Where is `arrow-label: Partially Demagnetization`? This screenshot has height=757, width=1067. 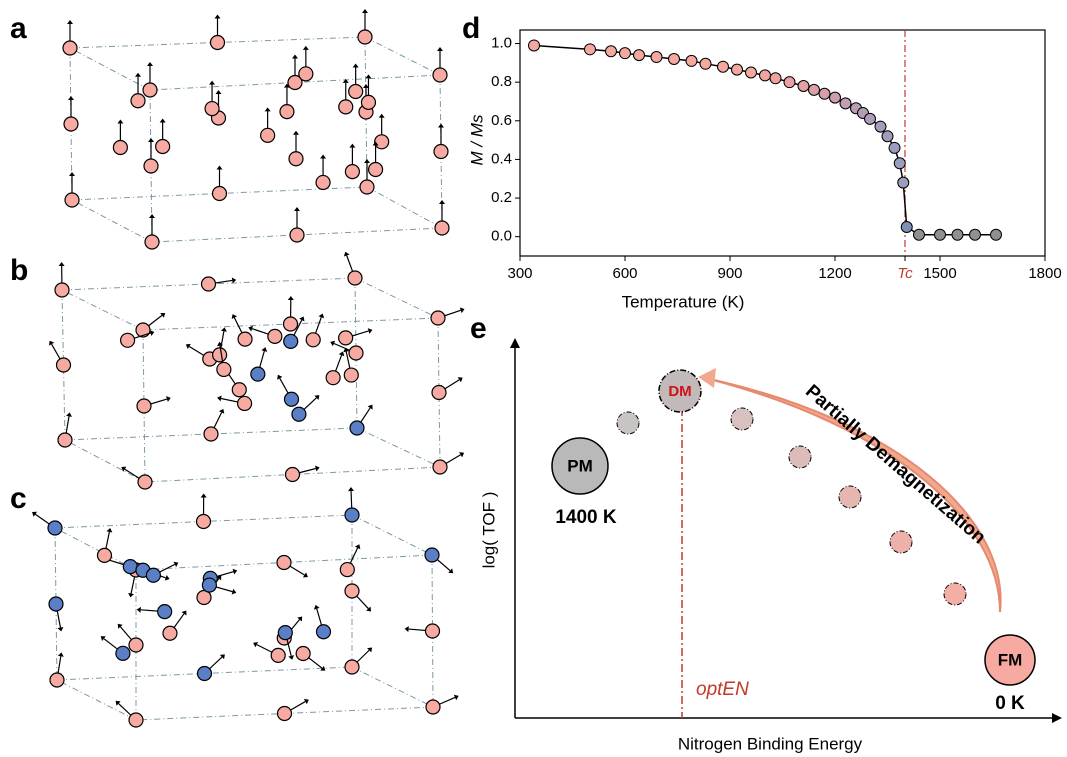
arrow-label: Partially Demagnetization is located at coordinates (895, 465).